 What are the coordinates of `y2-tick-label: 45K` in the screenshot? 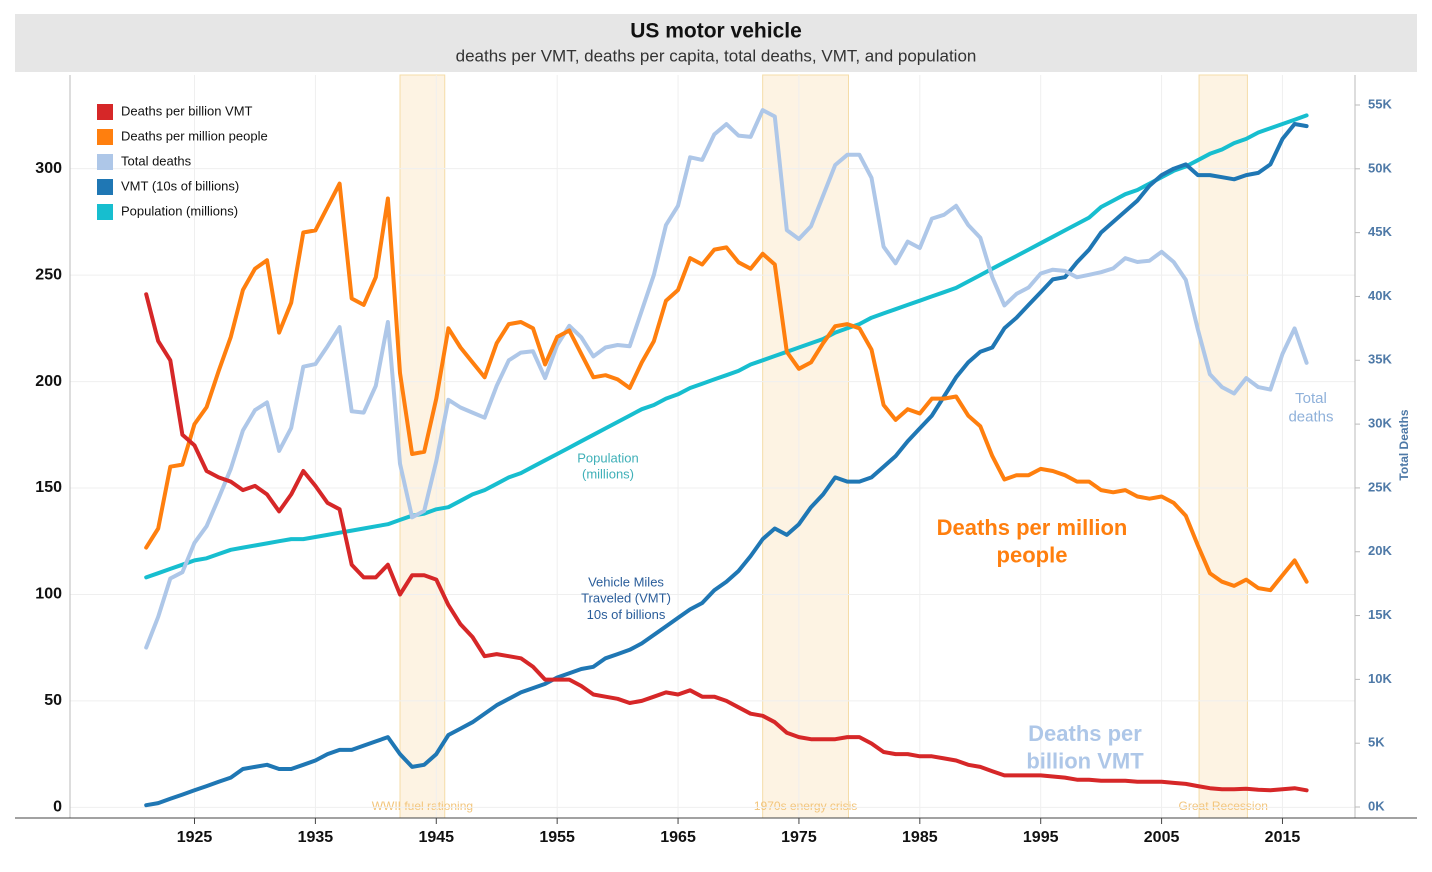 It's located at (1380, 231).